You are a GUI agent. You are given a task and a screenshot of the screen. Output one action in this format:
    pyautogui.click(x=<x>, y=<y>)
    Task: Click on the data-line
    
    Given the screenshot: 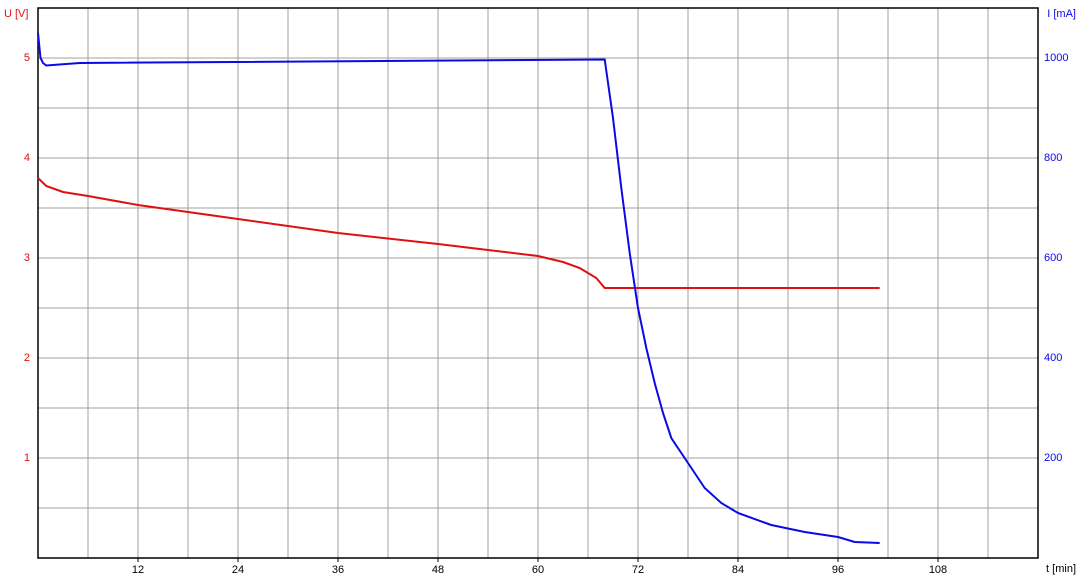 What is the action you would take?
    pyautogui.click(x=458, y=233)
    